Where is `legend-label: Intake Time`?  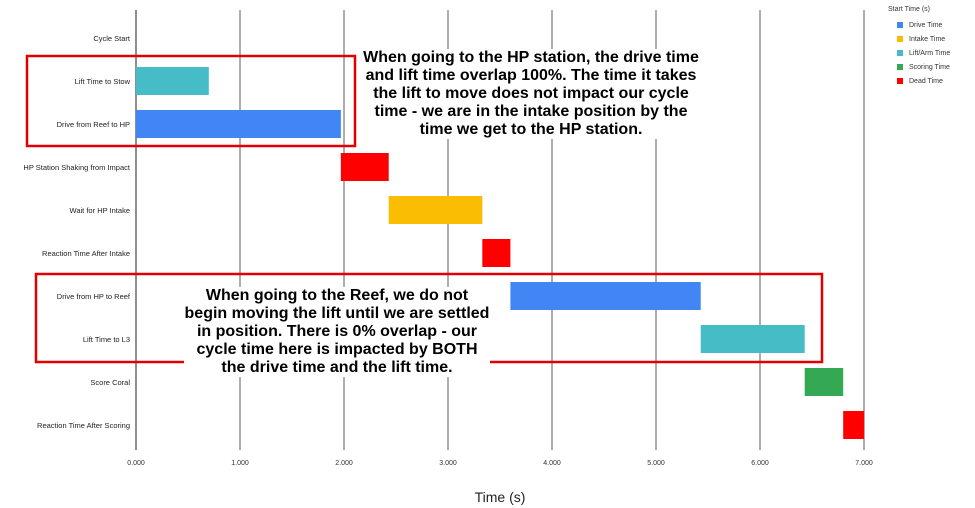 legend-label: Intake Time is located at coordinates (927, 39).